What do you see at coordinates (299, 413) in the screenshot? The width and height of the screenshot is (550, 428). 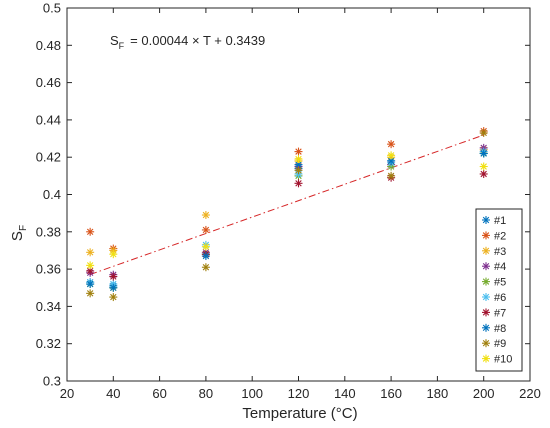 I see `x-axis-label: Temperature (°C)` at bounding box center [299, 413].